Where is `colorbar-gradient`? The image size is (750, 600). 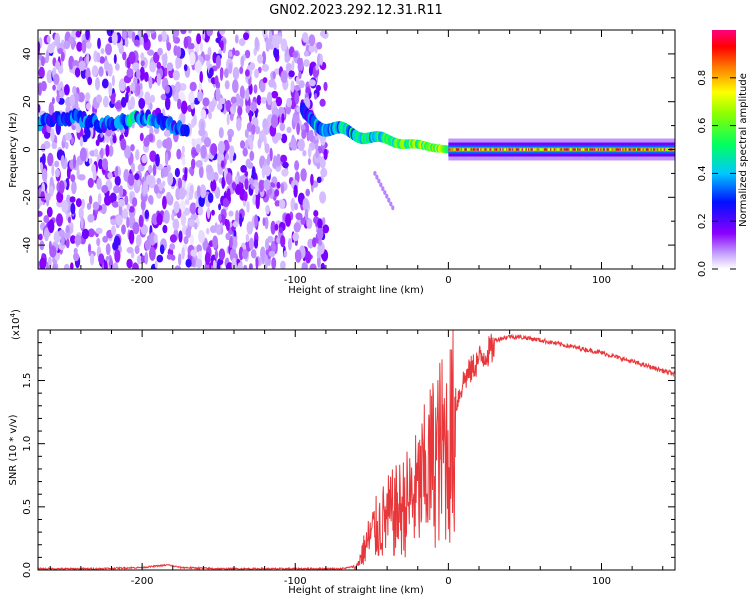 colorbar-gradient is located at coordinates (724, 149).